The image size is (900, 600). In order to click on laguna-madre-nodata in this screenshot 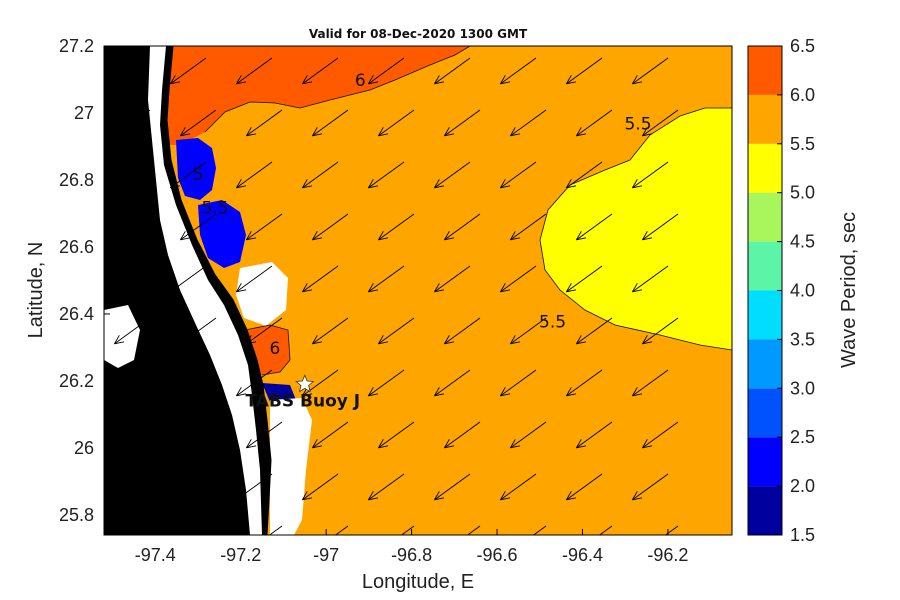, I will do `click(205, 290)`.